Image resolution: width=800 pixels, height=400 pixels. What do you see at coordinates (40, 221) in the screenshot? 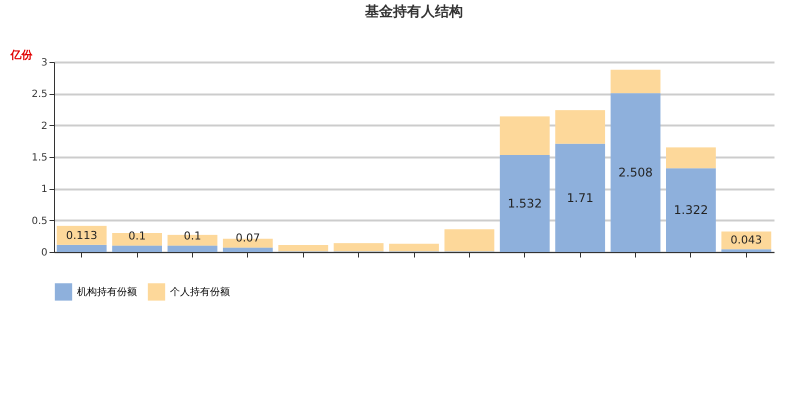
I see `y-tick-label: 0.5` at bounding box center [40, 221].